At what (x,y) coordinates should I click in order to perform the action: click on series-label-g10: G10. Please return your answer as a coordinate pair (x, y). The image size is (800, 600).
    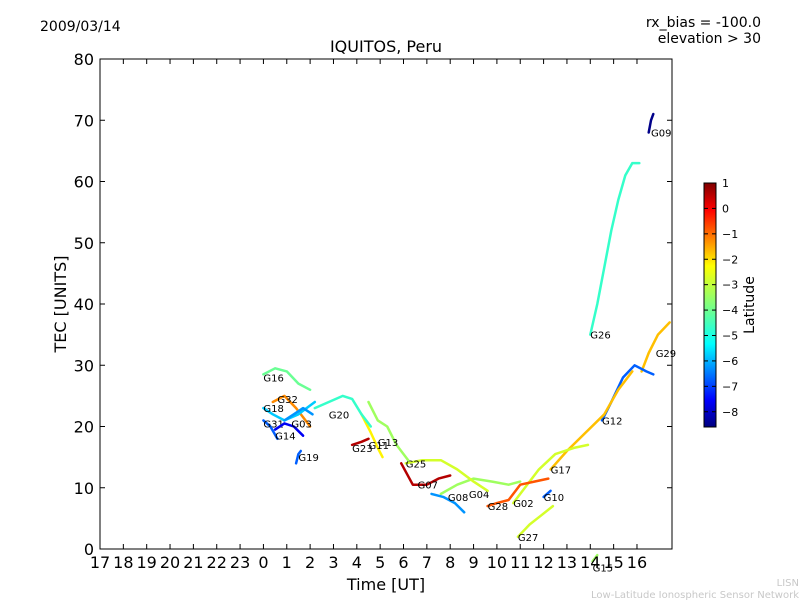
    Looking at the image, I should click on (554, 498).